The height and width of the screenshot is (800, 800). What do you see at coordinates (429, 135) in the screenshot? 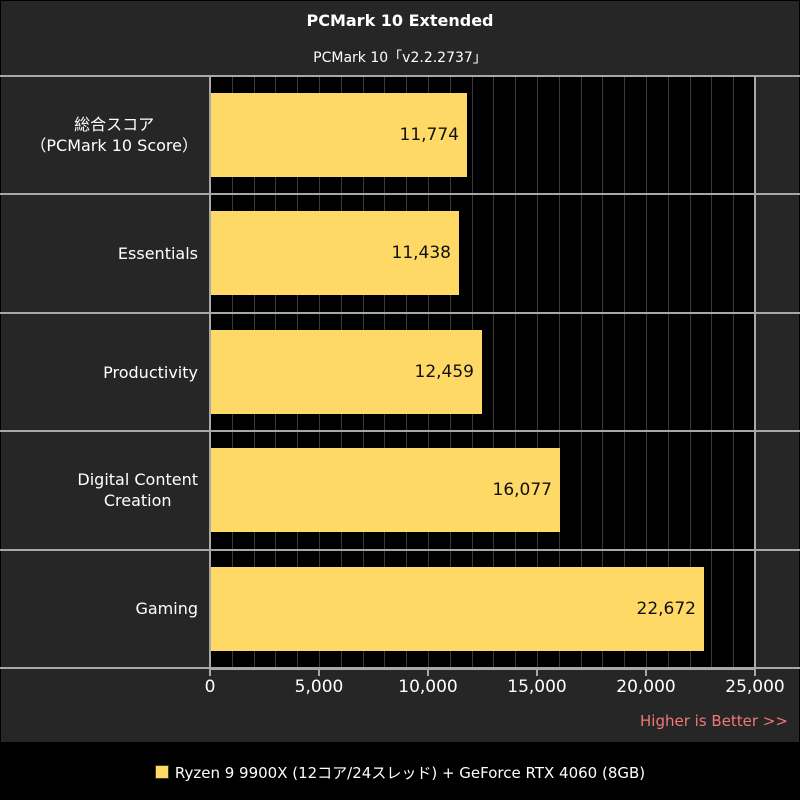
I see `bar-value-label: 11,774` at bounding box center [429, 135].